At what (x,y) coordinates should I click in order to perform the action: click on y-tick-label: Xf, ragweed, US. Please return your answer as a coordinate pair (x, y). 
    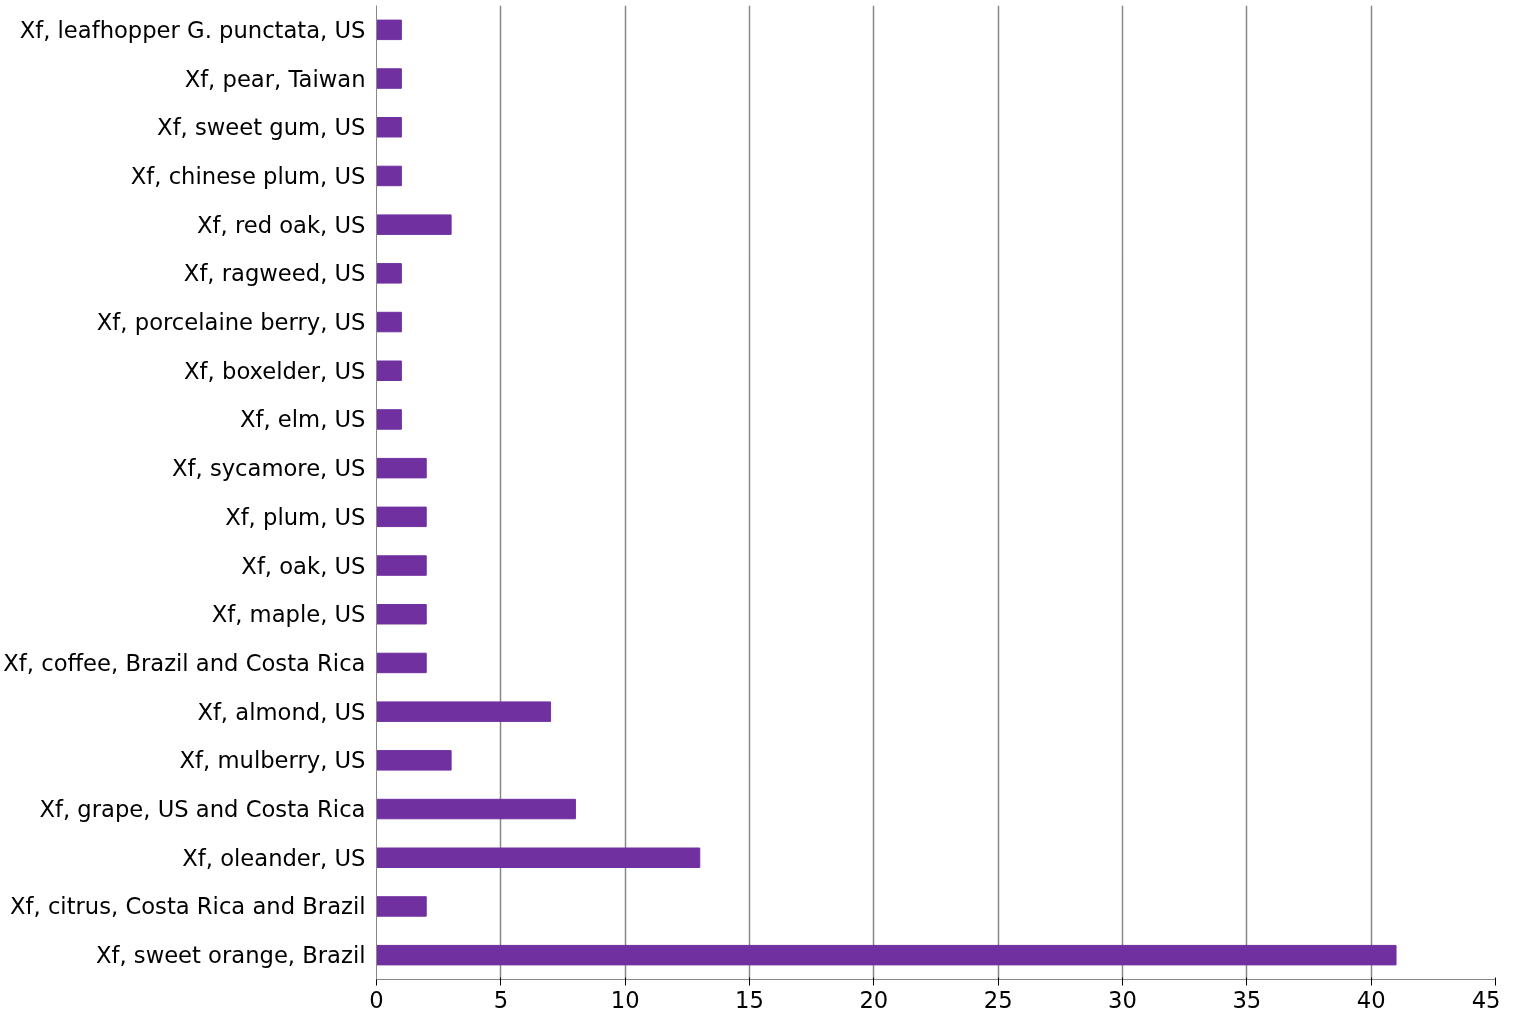
    Looking at the image, I should click on (274, 273).